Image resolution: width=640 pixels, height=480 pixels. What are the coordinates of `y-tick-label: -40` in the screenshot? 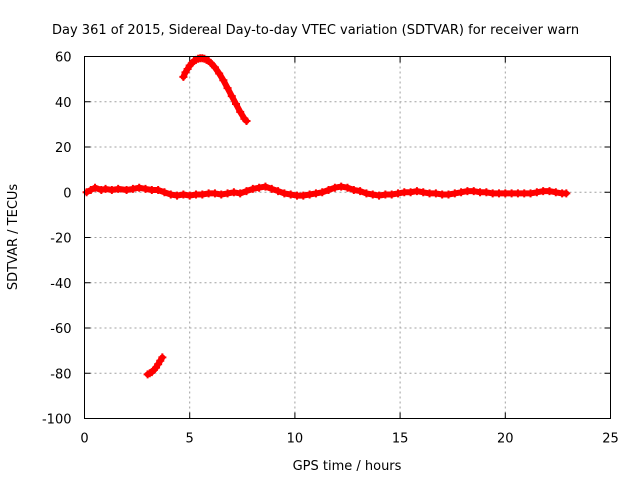 It's located at (60, 284).